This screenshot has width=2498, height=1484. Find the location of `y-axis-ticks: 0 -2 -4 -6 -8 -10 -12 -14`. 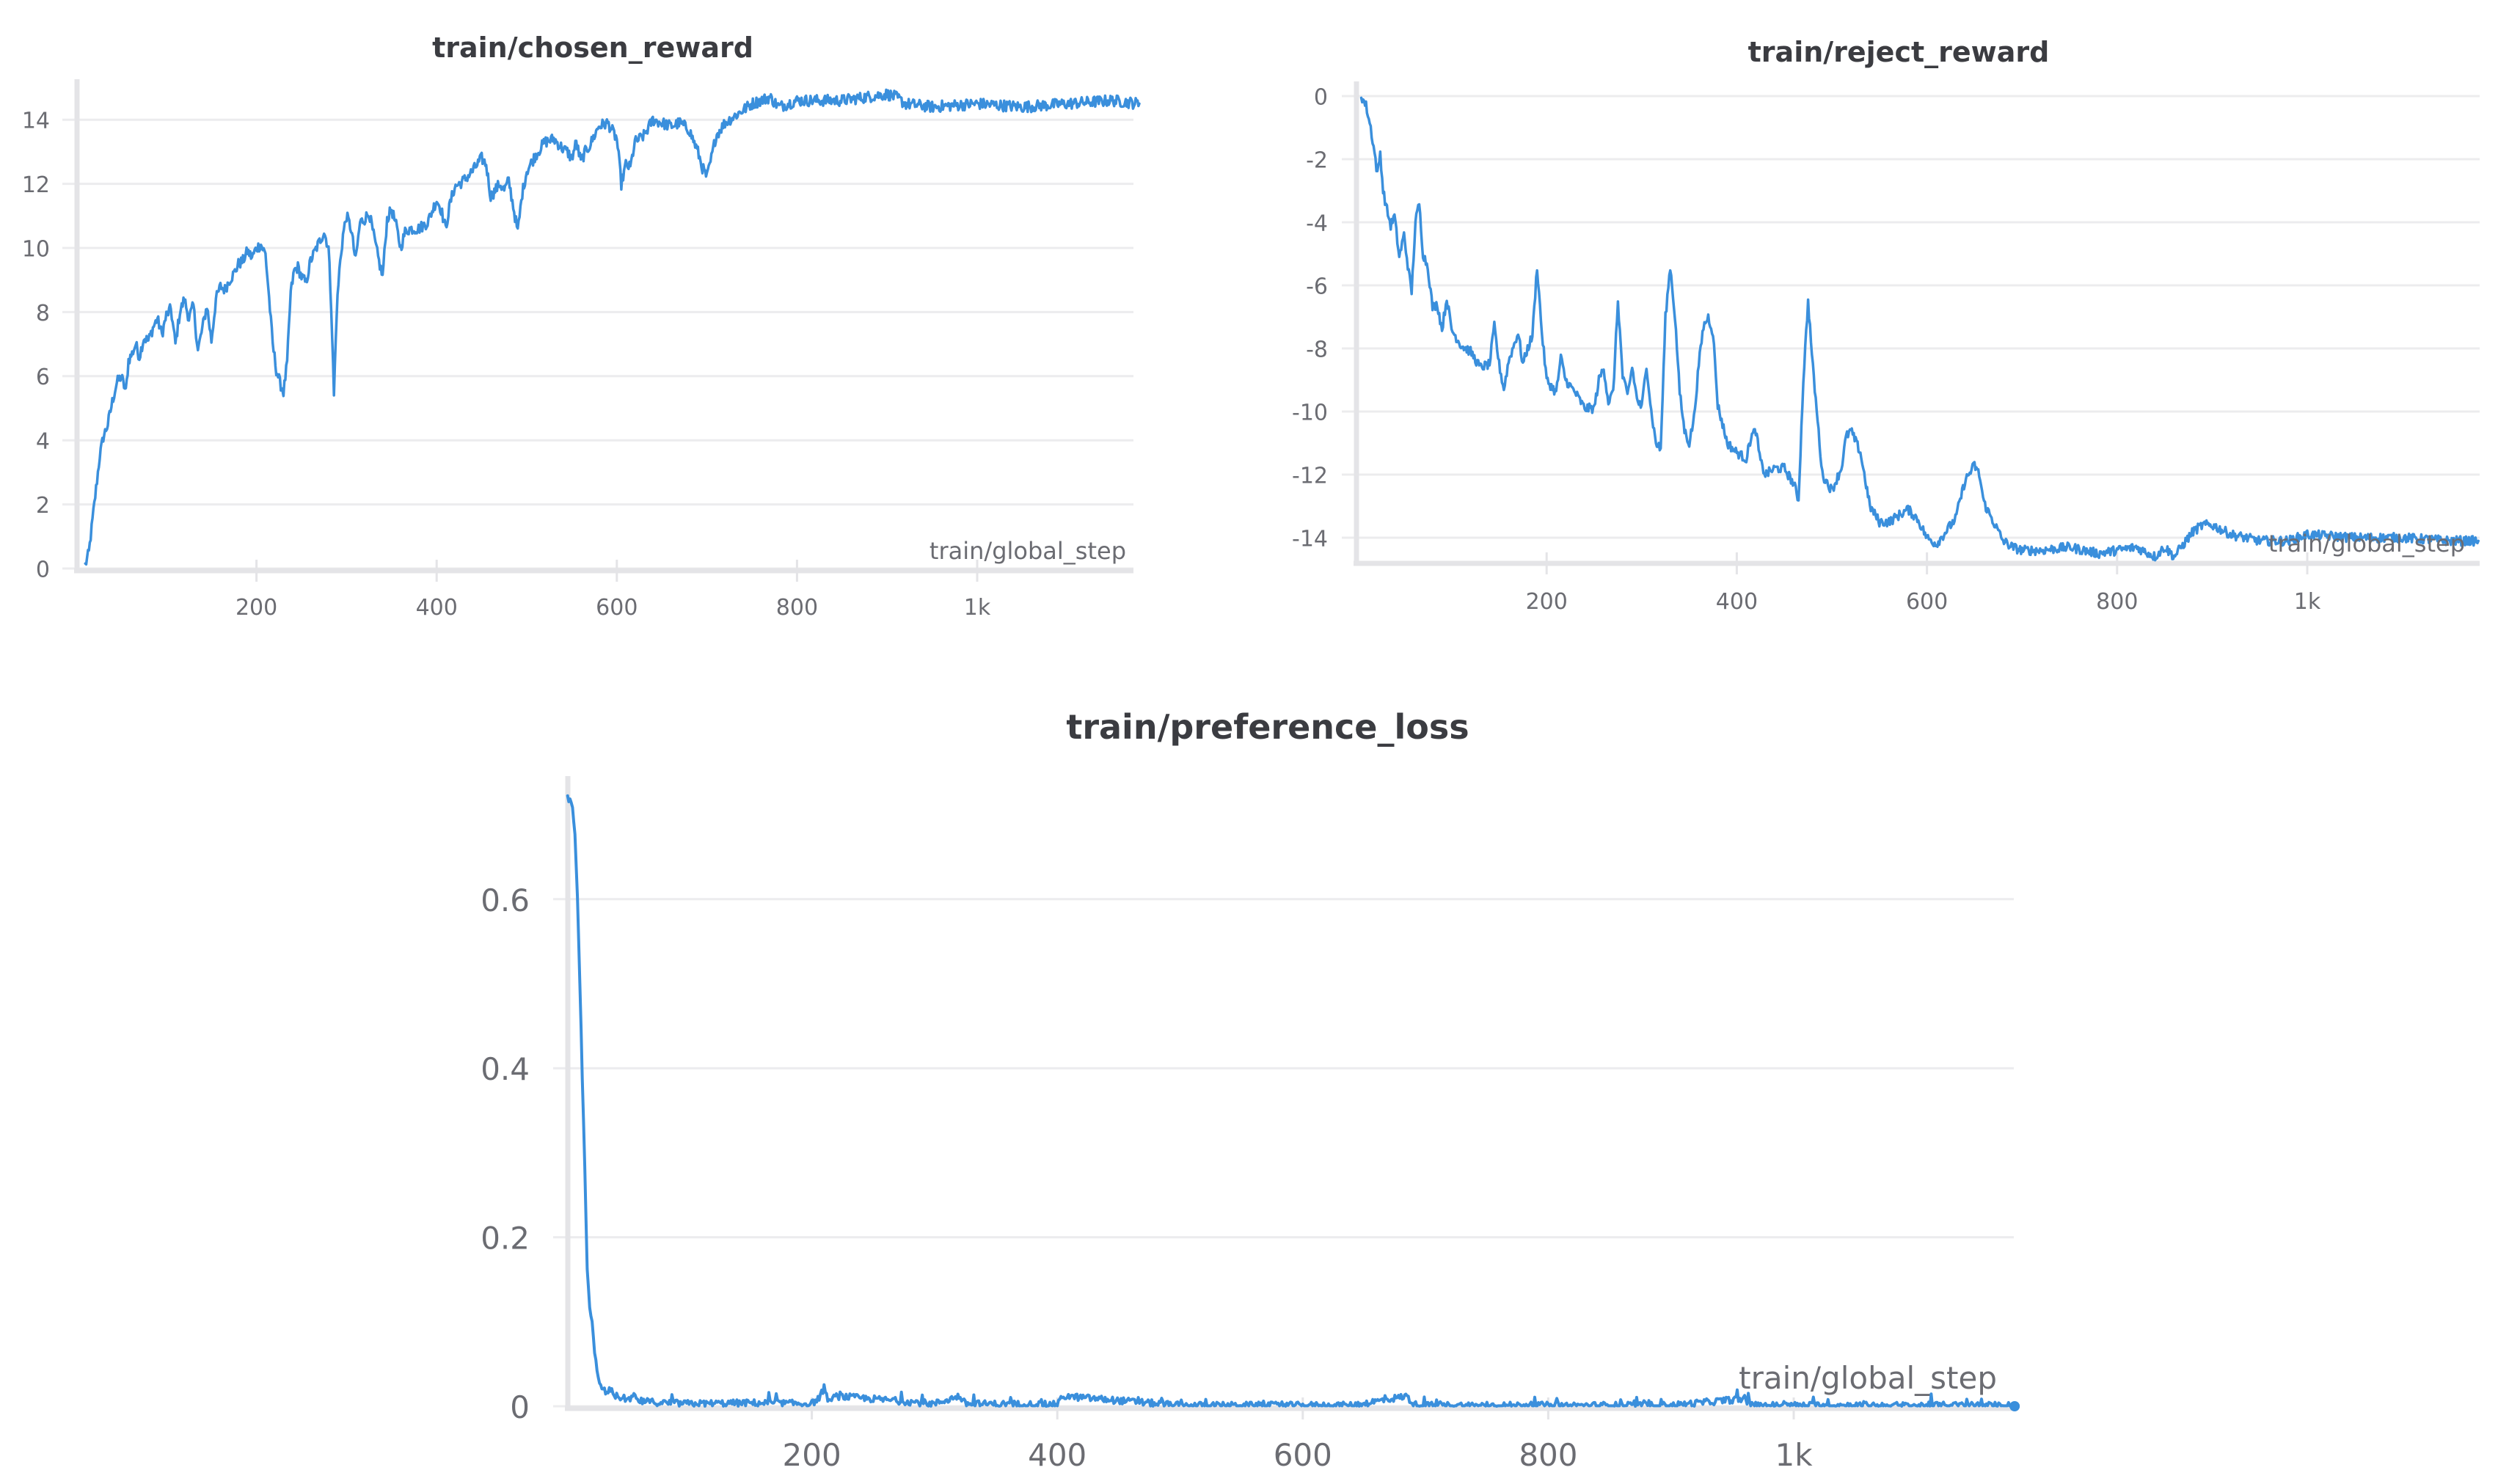

y-axis-ticks: 0 -2 -4 -6 -8 -10 -12 -14 is located at coordinates (1310, 318).